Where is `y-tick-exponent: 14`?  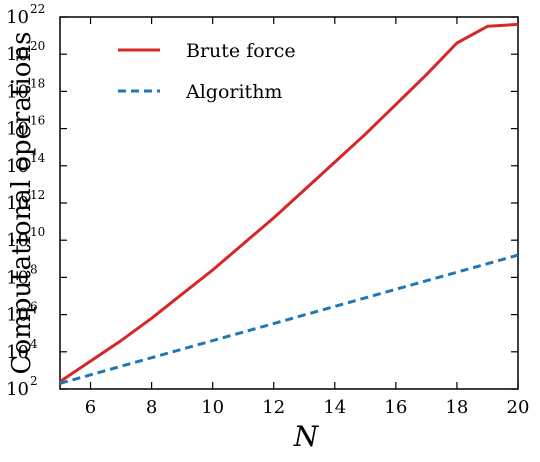
y-tick-exponent: 14 is located at coordinates (38, 158).